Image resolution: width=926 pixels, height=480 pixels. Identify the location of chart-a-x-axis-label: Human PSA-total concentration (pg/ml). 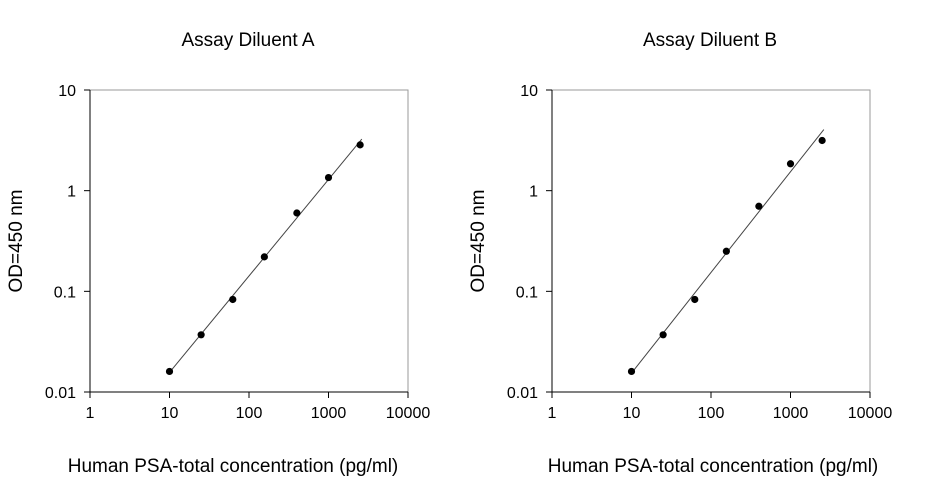
(233, 466).